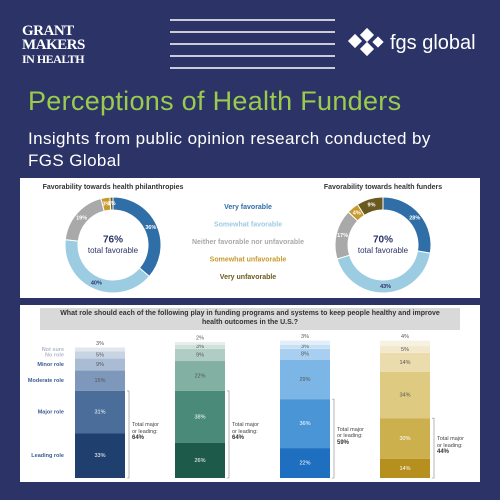 The height and width of the screenshot is (500, 500). What do you see at coordinates (357, 213) in the screenshot?
I see `slice-label: 4%` at bounding box center [357, 213].